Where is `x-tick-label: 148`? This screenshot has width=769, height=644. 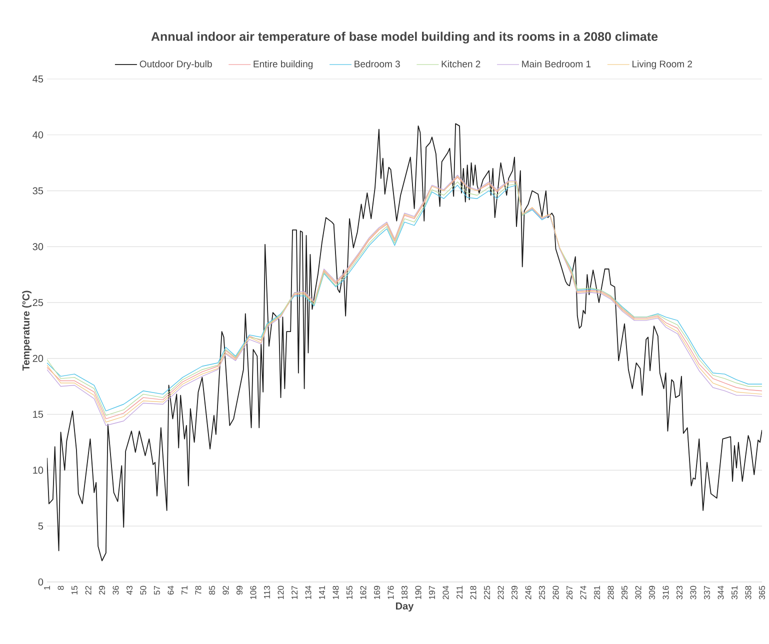 x-tick-label: 148 is located at coordinates (335, 593).